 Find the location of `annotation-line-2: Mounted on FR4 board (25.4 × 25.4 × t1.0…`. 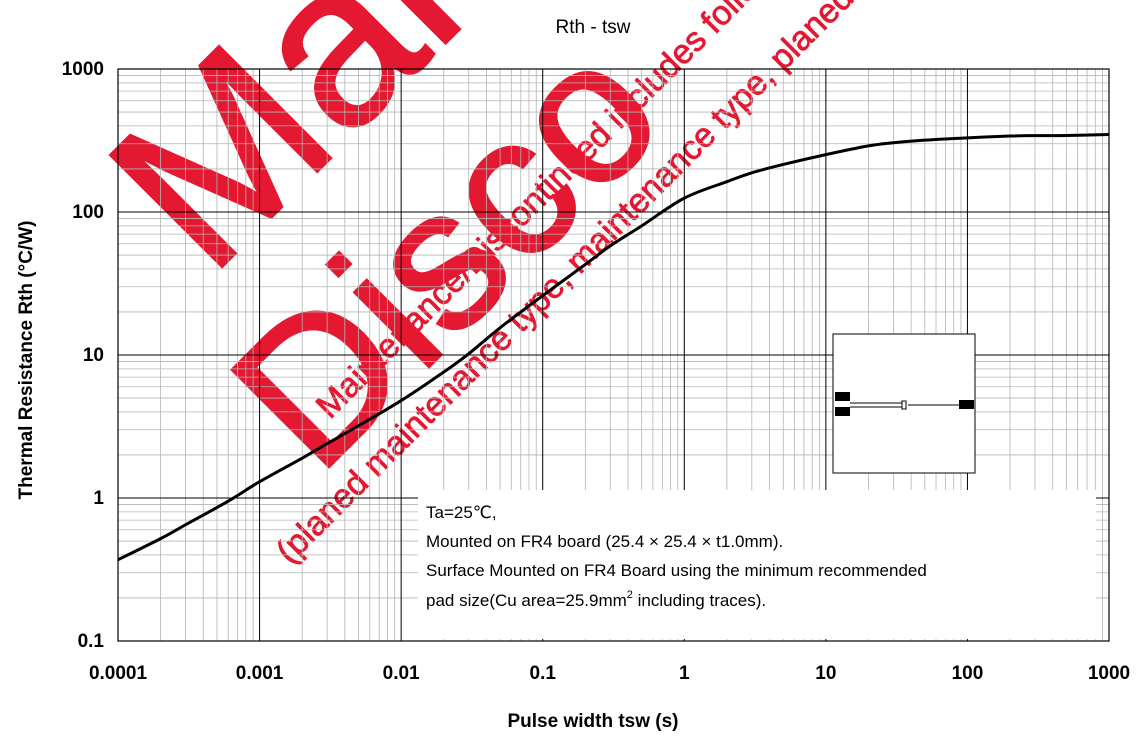

annotation-line-2: Mounted on FR4 board (25.4 × 25.4 × t1.0… is located at coordinates (604, 541).